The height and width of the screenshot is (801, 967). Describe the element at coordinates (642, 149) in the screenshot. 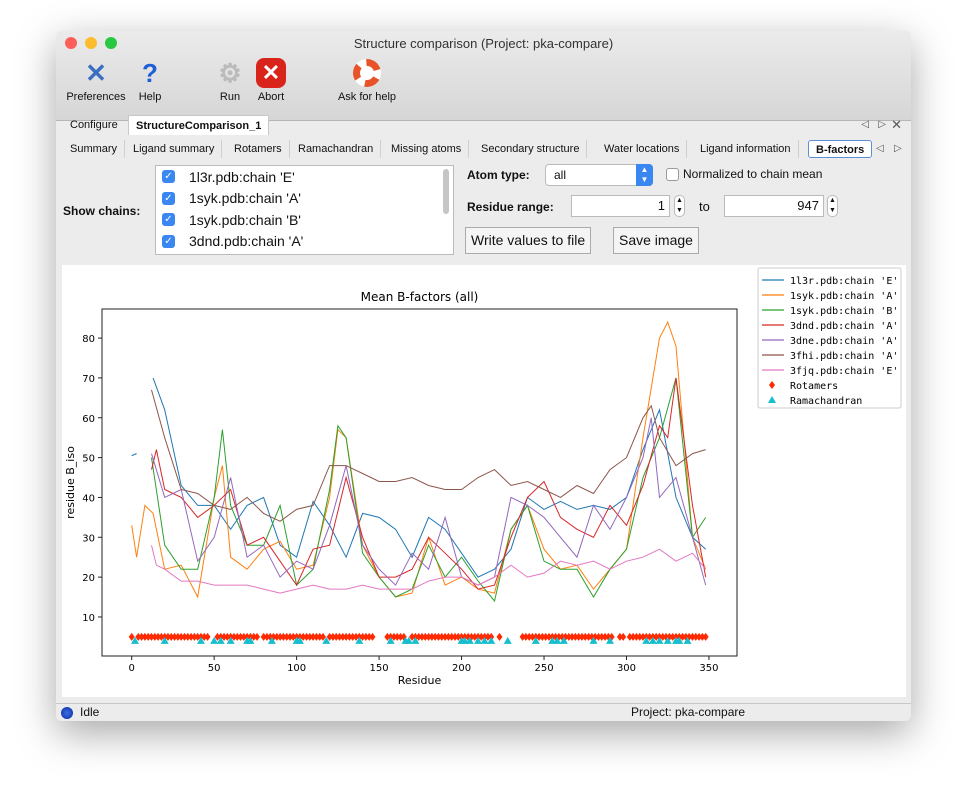

I see `subtab-water-locations: Water locations` at that location.